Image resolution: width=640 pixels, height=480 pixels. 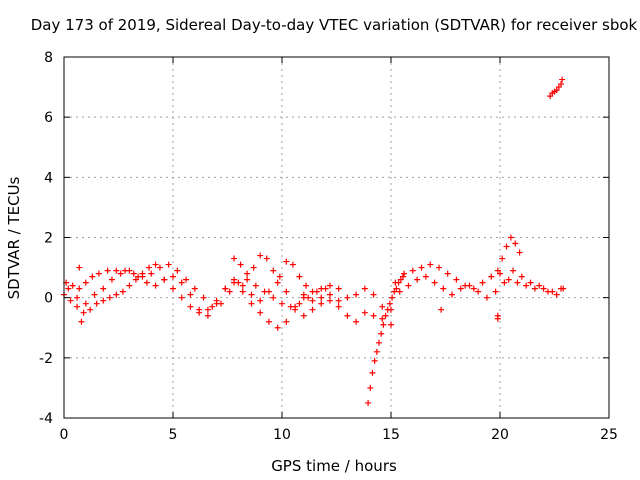 I want to click on x-tick-label: 15, so click(x=391, y=435).